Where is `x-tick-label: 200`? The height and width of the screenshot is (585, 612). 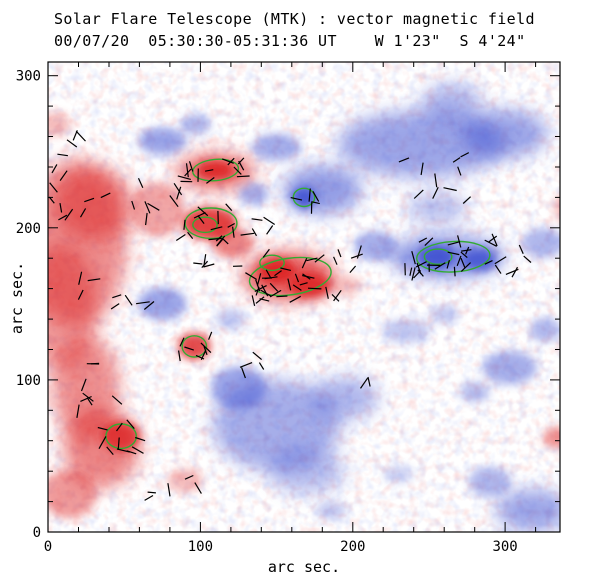
x-tick-label: 200 is located at coordinates (352, 547).